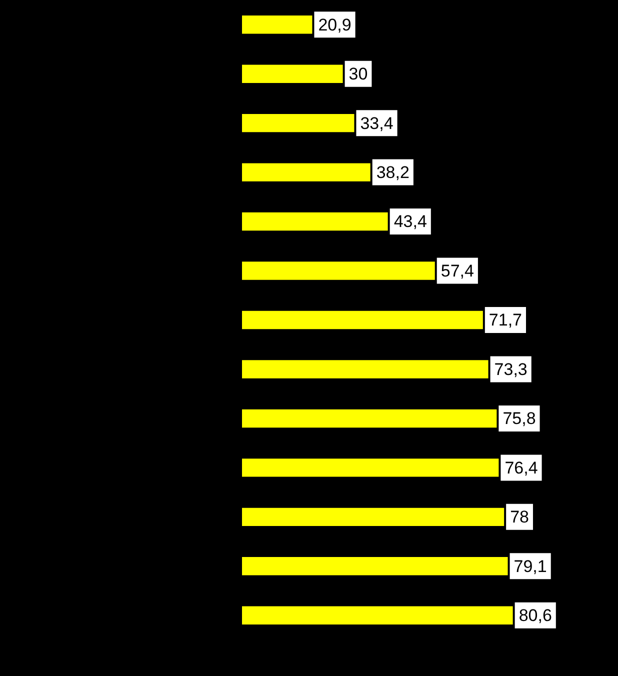 Image resolution: width=618 pixels, height=676 pixels. Describe the element at coordinates (457, 270) in the screenshot. I see `data-label: 57,4` at that location.